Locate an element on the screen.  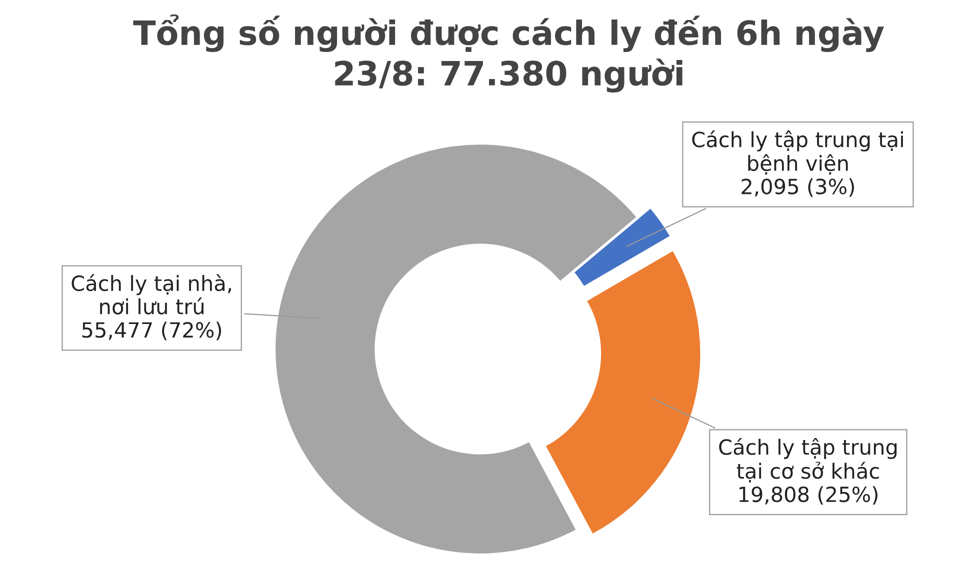
slice-label: Cách ly tập trung tại cơ sở khác is located at coordinates (808, 460).